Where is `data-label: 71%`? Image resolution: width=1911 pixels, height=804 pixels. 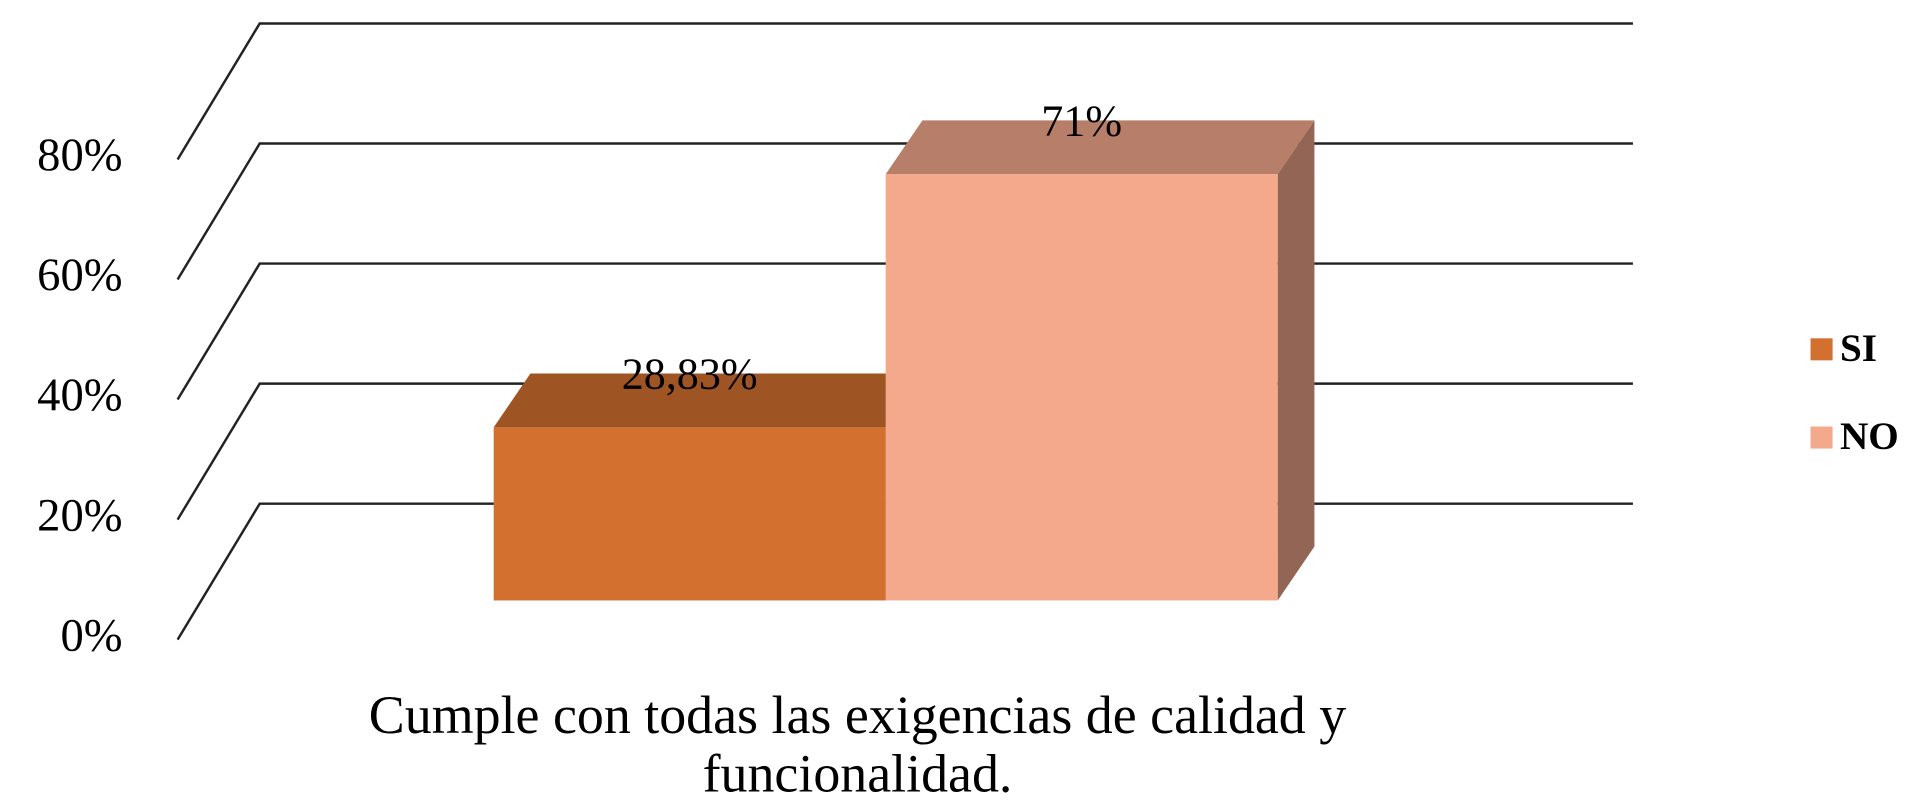 data-label: 71% is located at coordinates (1081, 120).